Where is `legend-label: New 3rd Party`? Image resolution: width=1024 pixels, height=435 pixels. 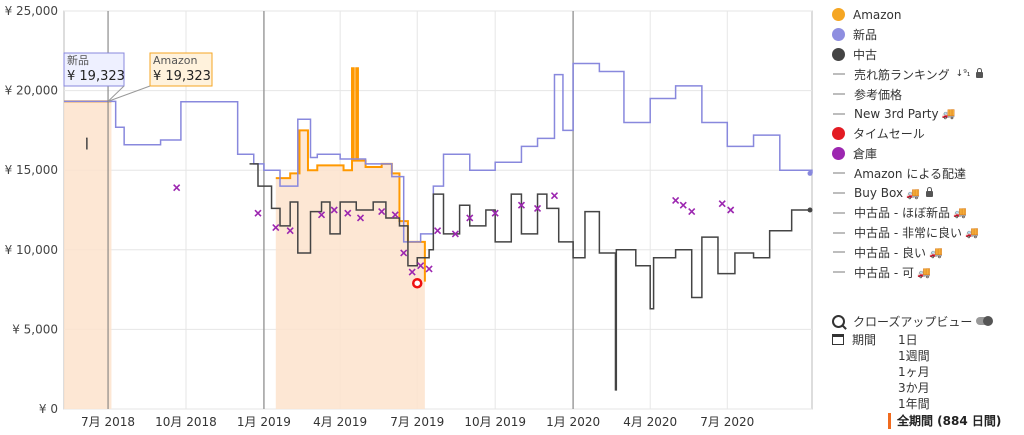 legend-label: New 3rd Party is located at coordinates (896, 113).